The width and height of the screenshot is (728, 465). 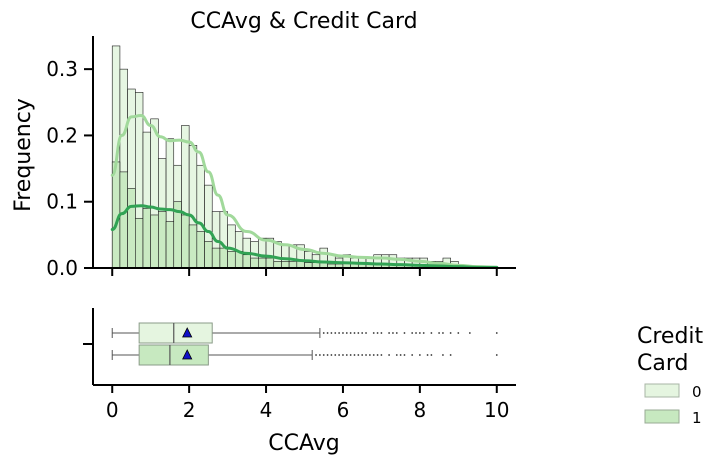 I want to click on chart-title: CCAvg & Credit Card, so click(x=303, y=21).